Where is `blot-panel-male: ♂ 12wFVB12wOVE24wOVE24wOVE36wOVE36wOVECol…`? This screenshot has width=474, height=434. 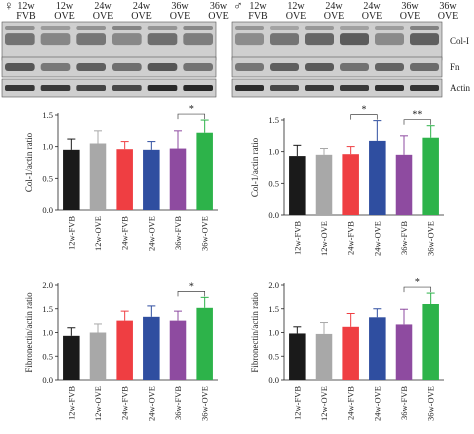
blot-panel-male: ♂ 12wFVB12wOVE24wOVE24wOVE36wOVE36wOVECol… is located at coordinates (350, 49).